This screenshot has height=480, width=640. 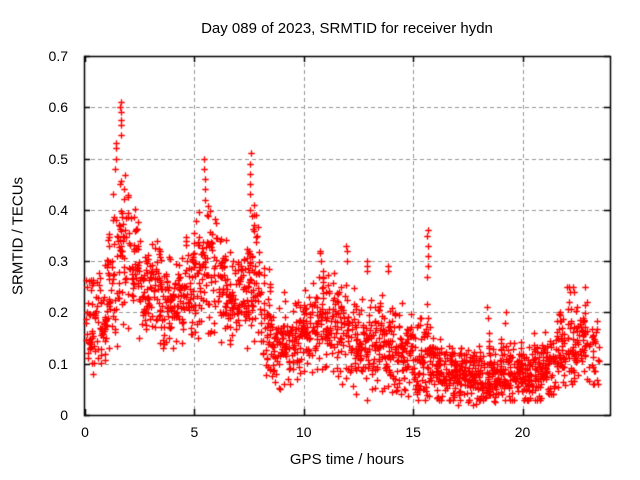 What do you see at coordinates (58, 107) in the screenshot?
I see `y-tick-label: 0.6` at bounding box center [58, 107].